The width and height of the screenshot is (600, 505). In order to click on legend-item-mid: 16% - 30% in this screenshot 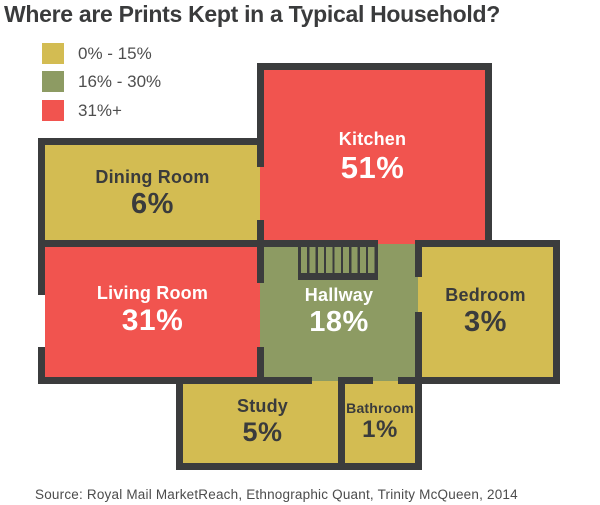, I will do `click(101, 81)`.